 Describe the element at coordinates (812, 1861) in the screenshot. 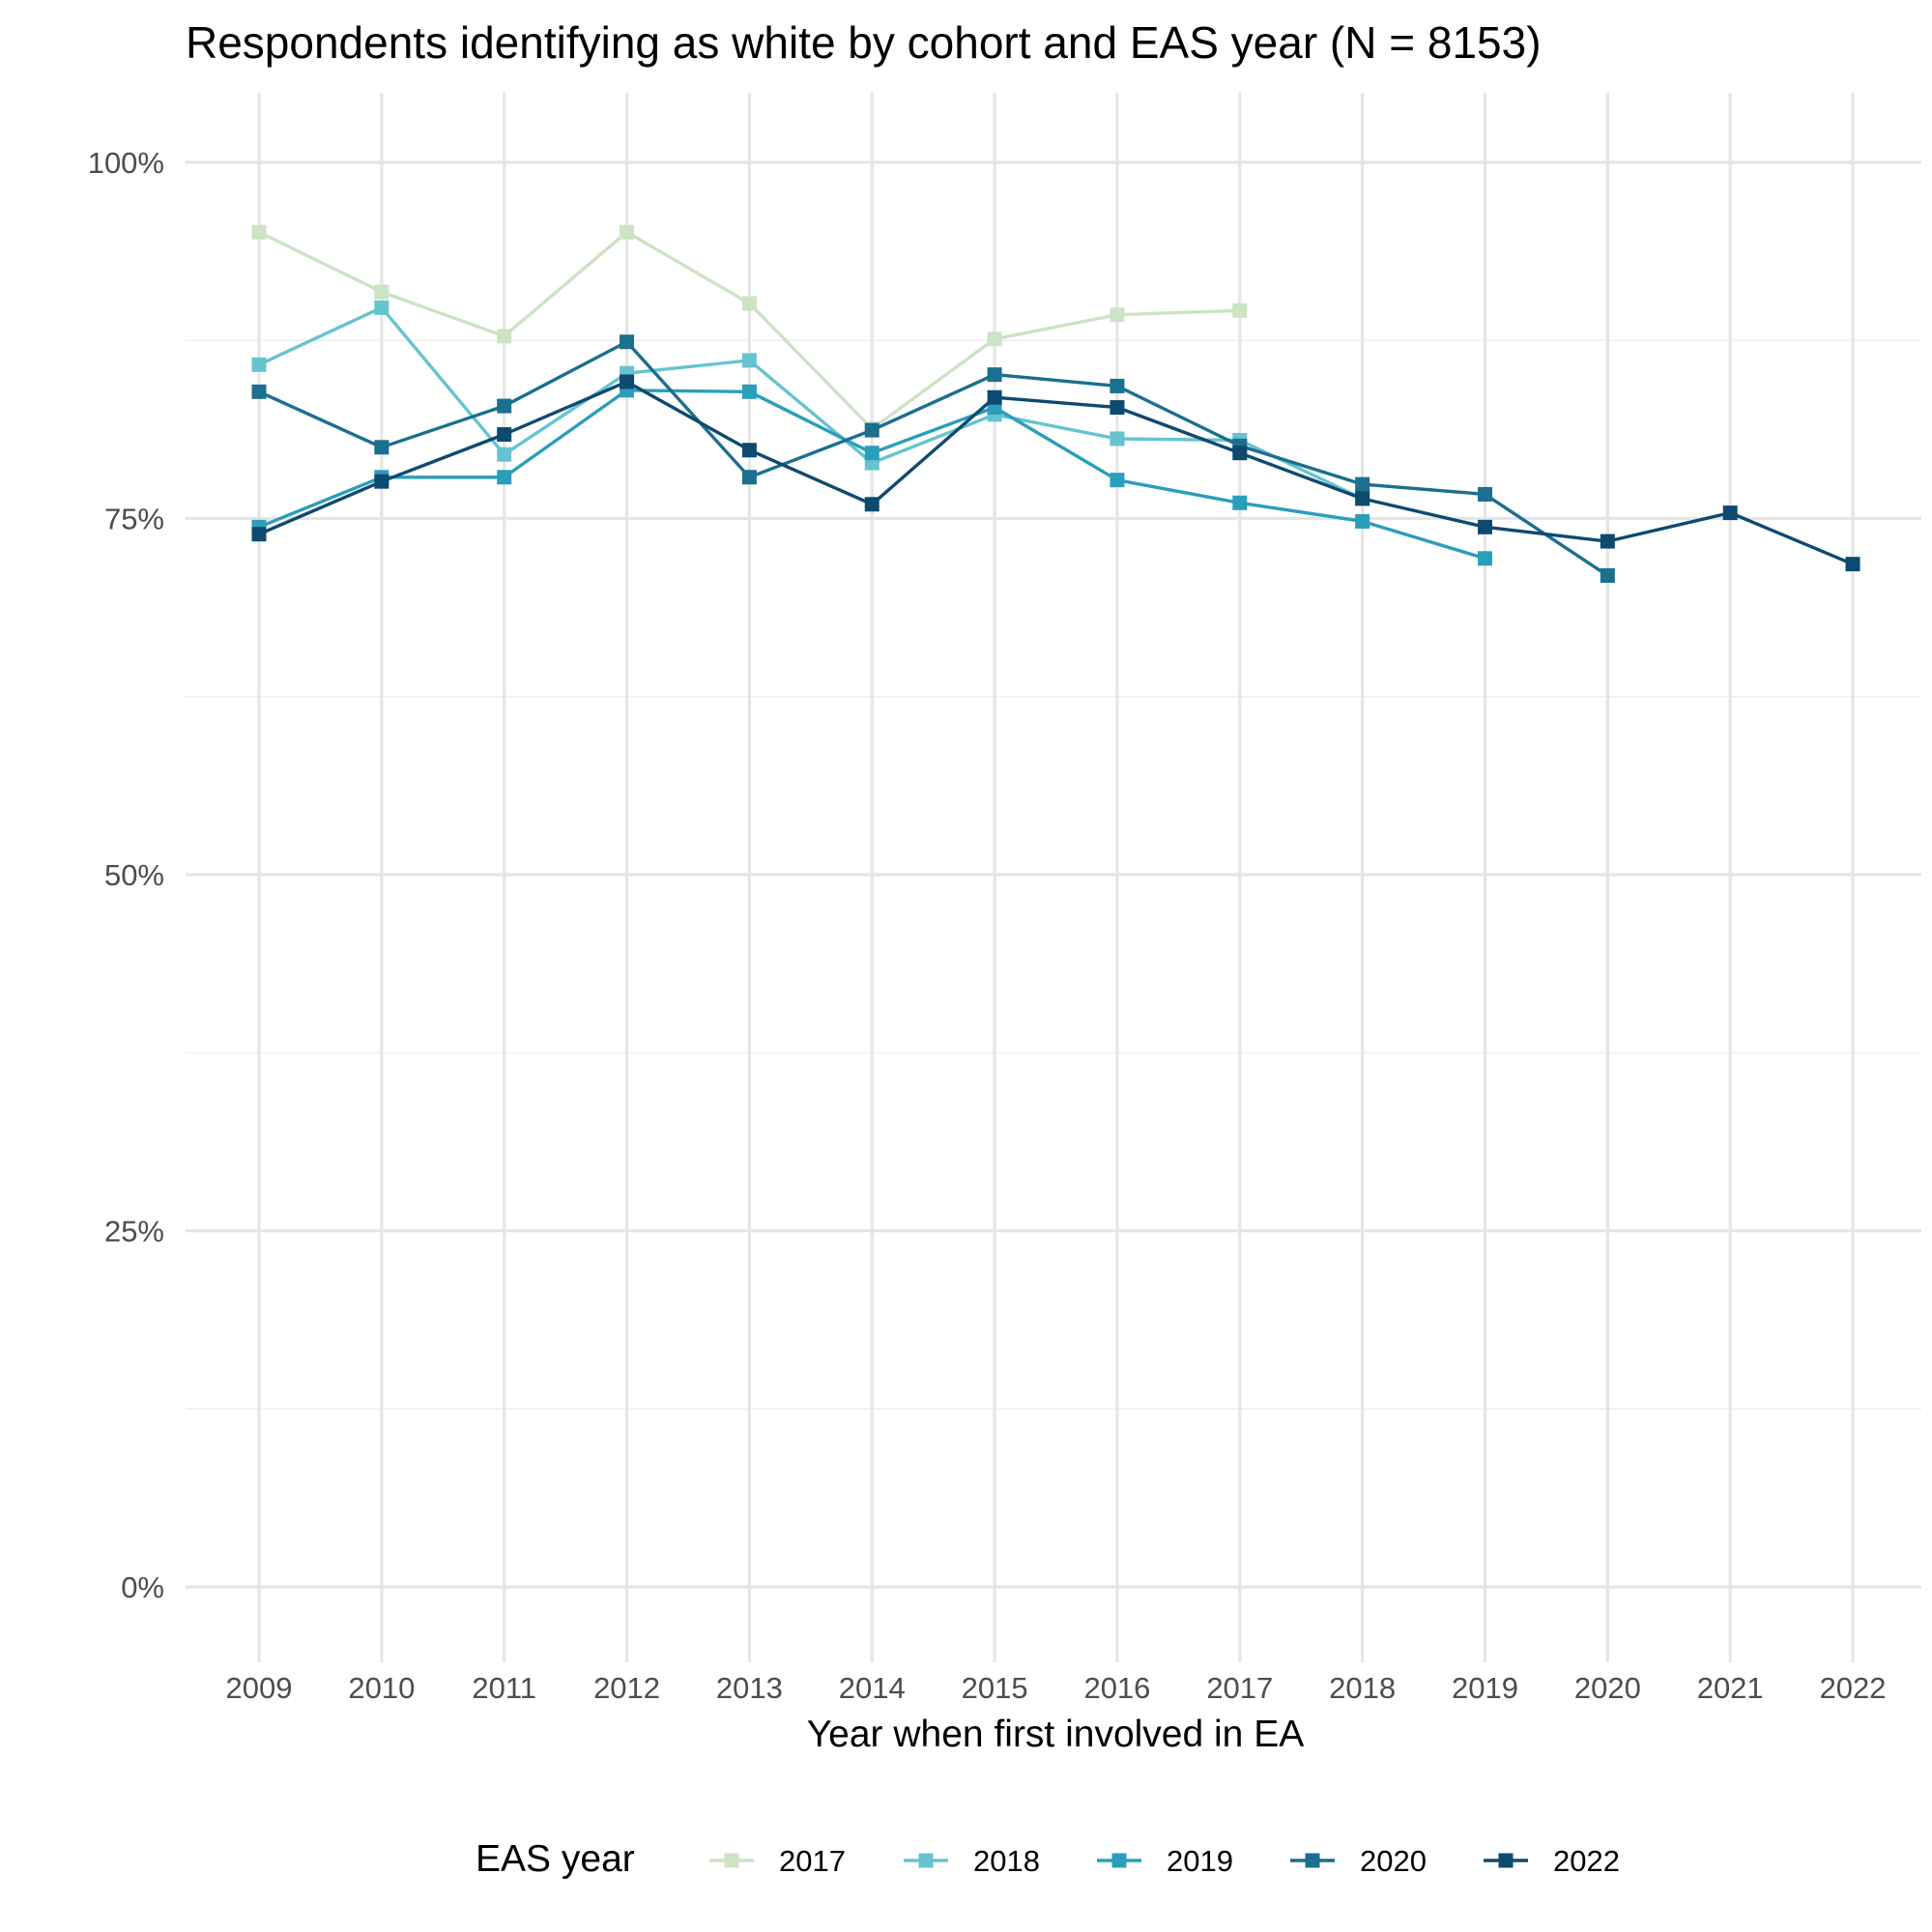

I see `legend-label: 2017` at that location.